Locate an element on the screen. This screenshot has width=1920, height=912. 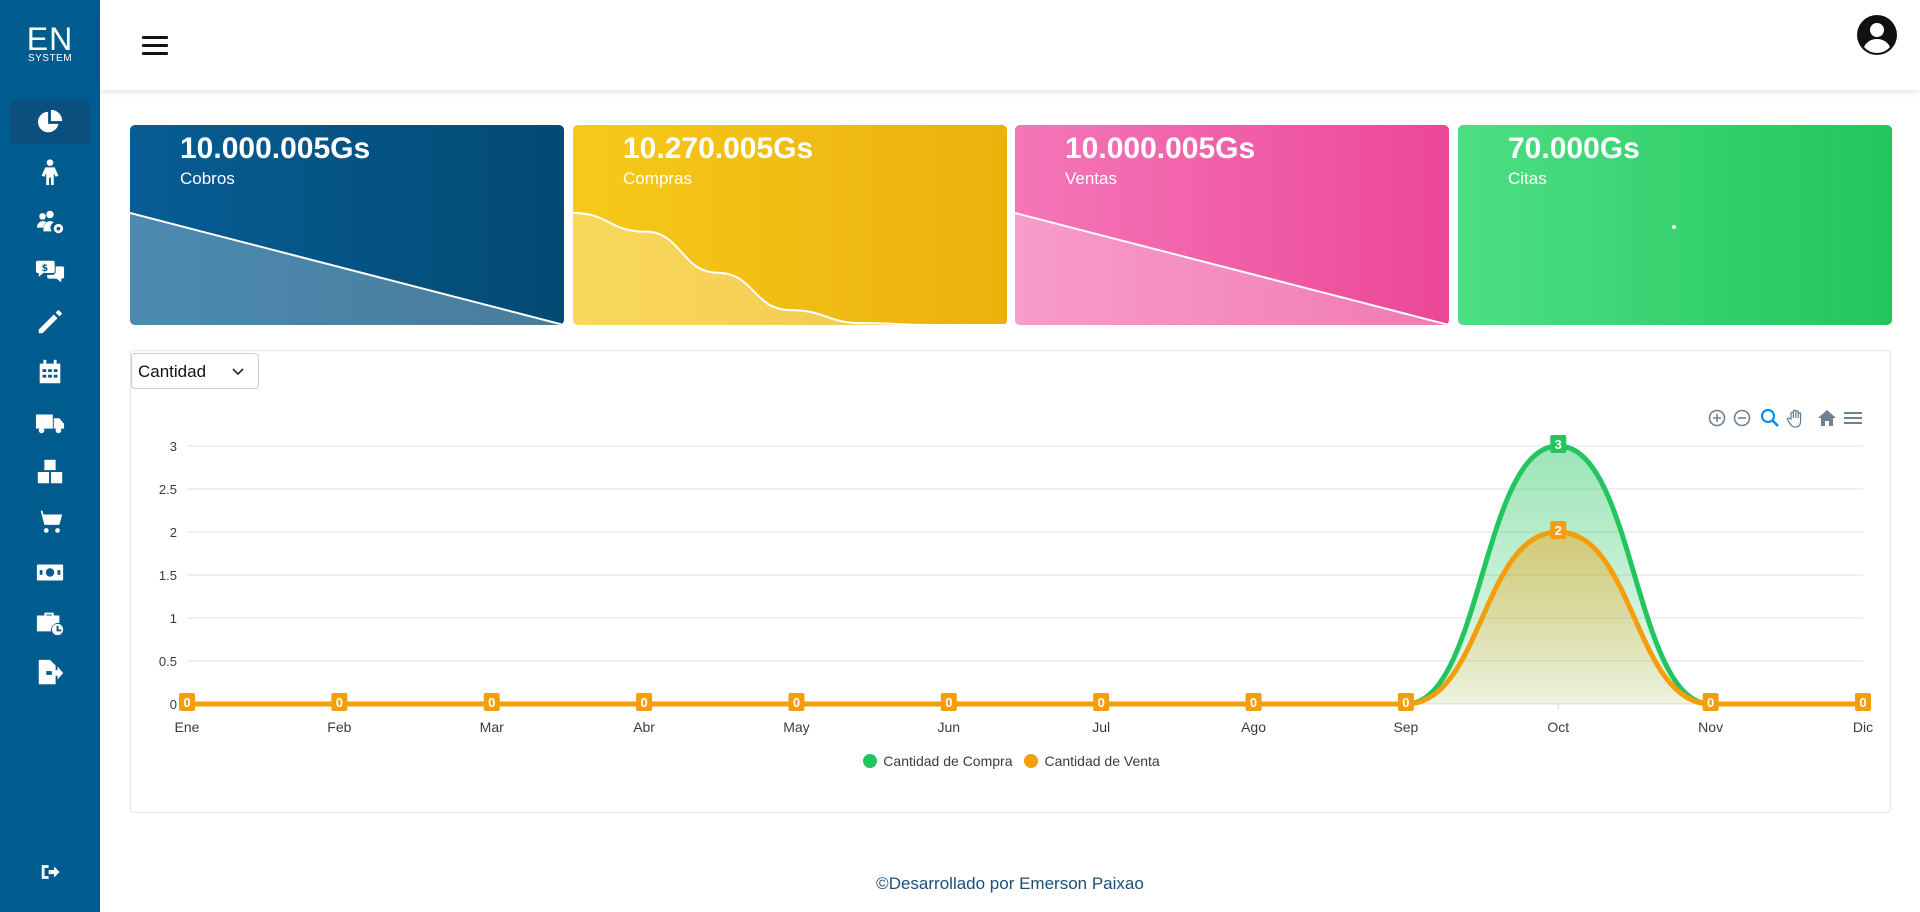
card-citas: 70.000Gs Citas is located at coordinates (1675, 225).